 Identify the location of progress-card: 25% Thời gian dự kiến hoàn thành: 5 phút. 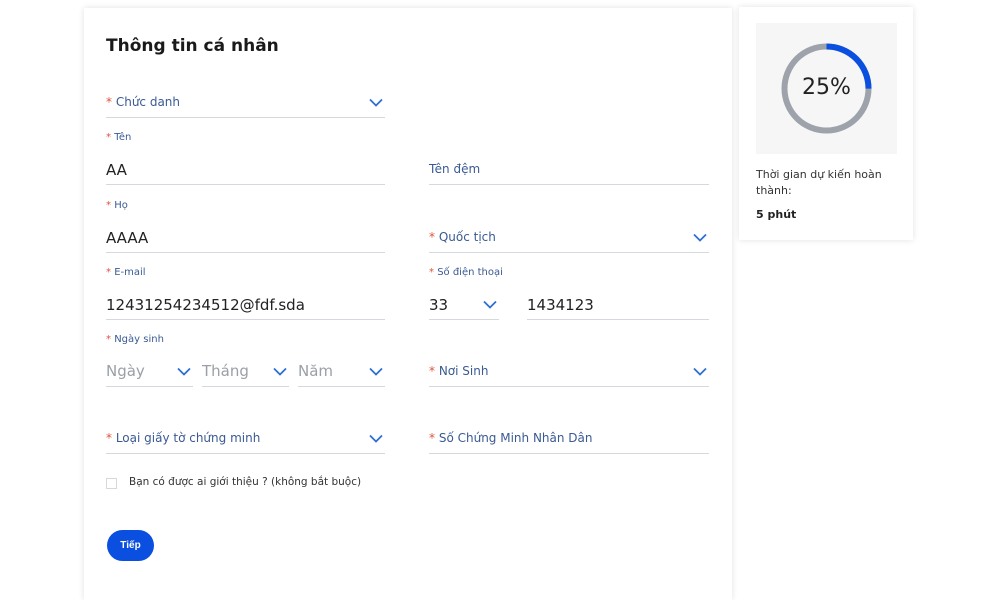
(826, 123).